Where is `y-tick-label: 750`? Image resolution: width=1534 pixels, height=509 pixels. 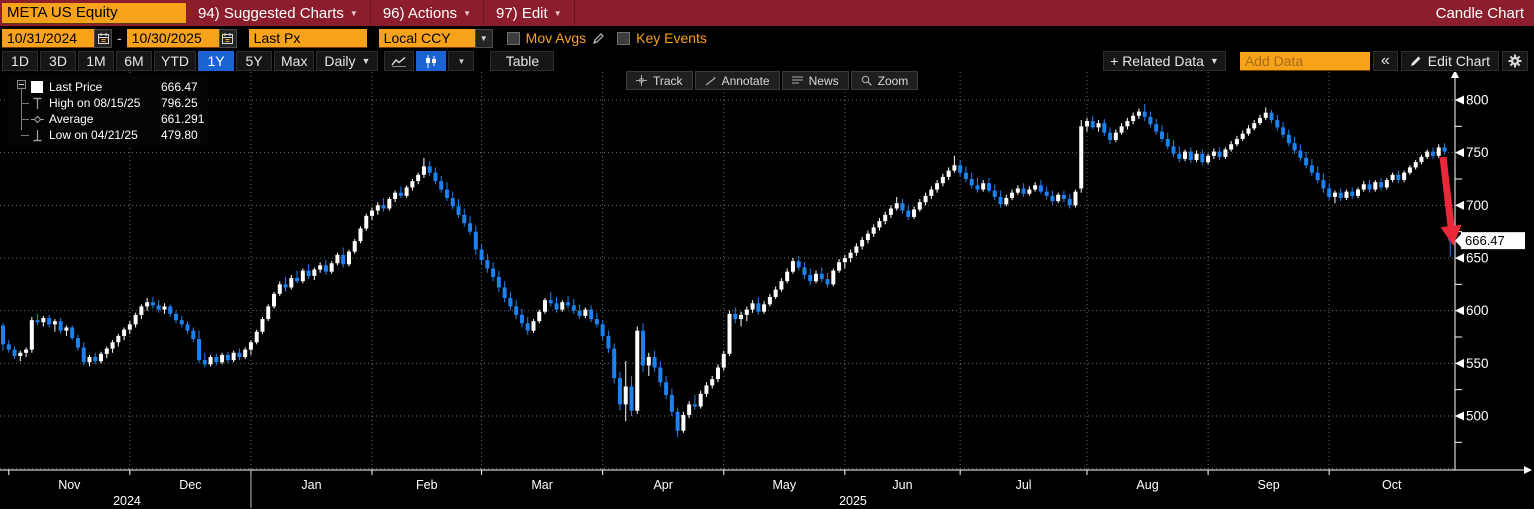
y-tick-label: 750 is located at coordinates (1477, 152).